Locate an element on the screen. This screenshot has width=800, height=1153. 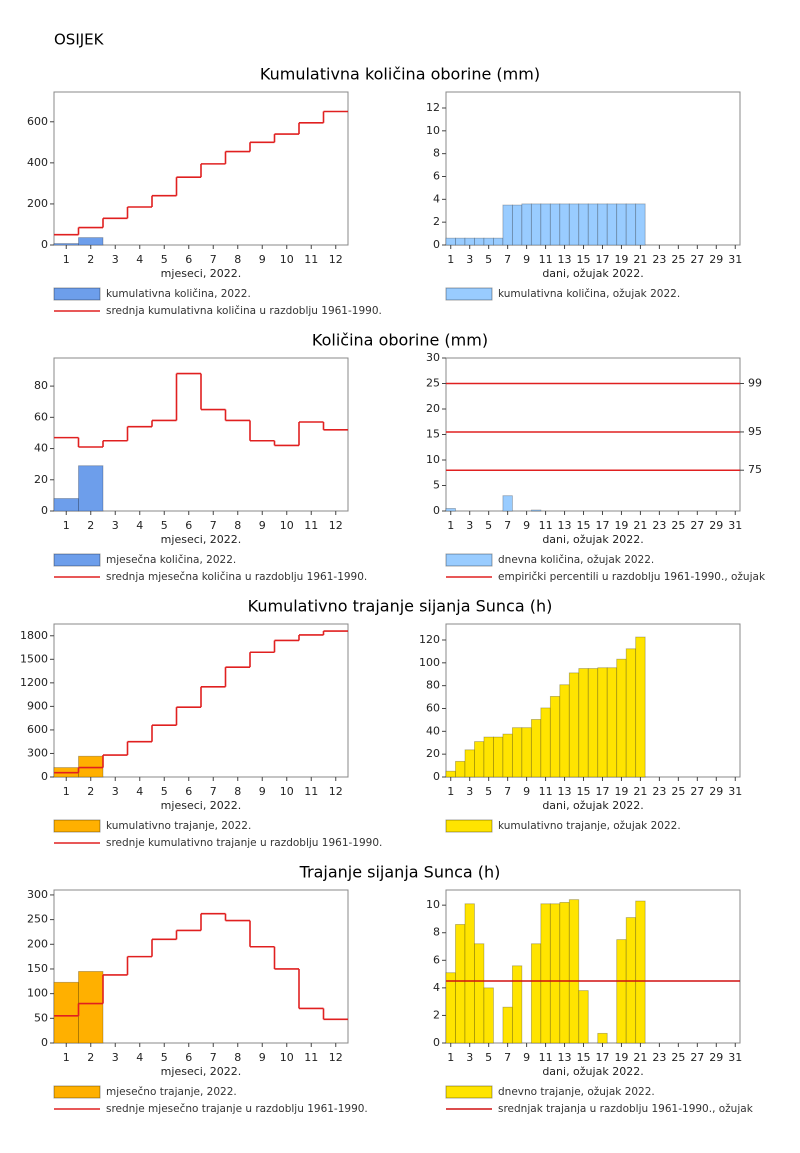
y-tick-label: 50 is located at coordinates (41, 1017).